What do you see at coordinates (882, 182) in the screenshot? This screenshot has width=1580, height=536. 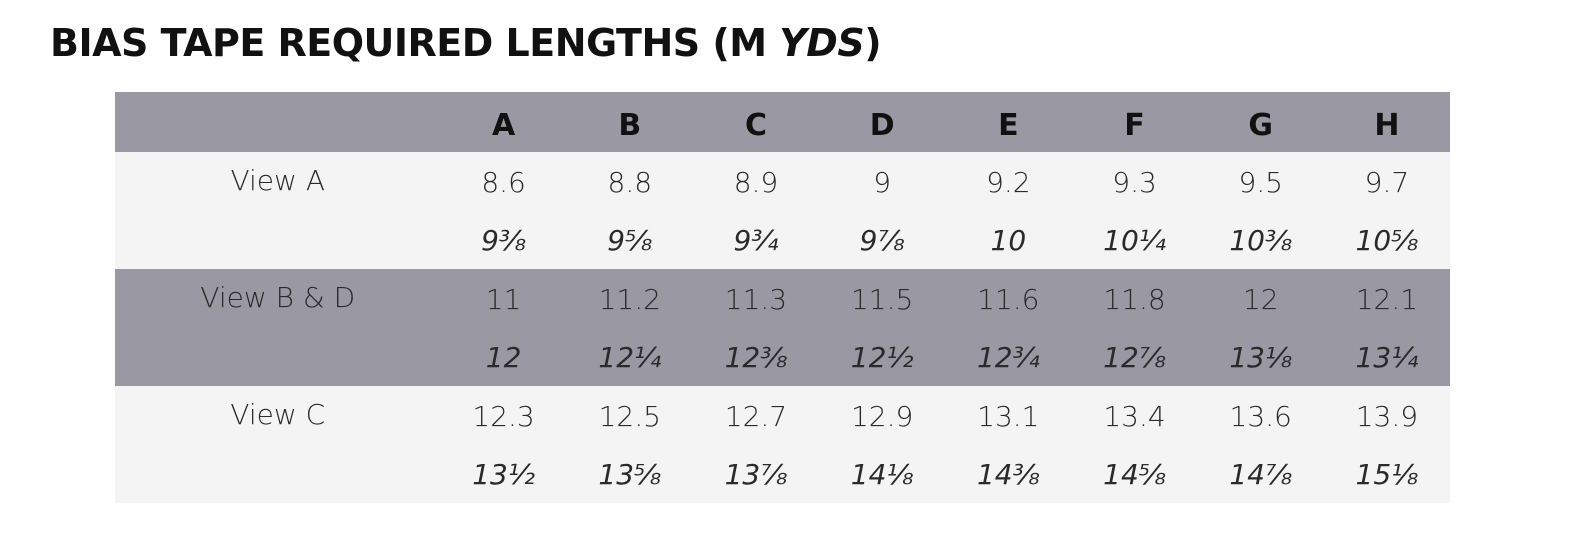 I see `metric-value: 9` at bounding box center [882, 182].